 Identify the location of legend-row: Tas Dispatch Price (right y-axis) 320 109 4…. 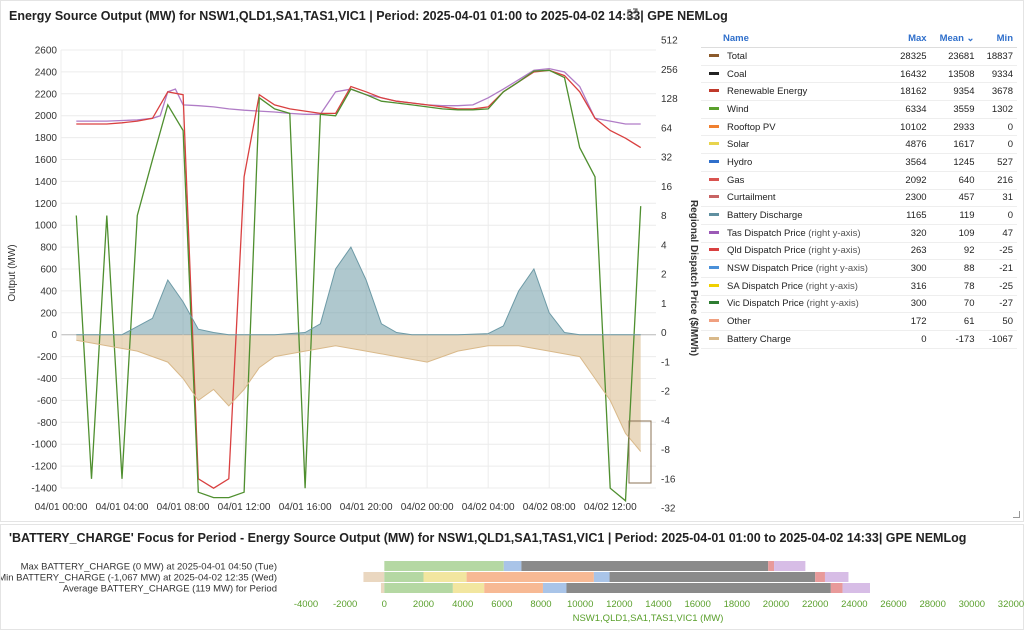
(859, 233).